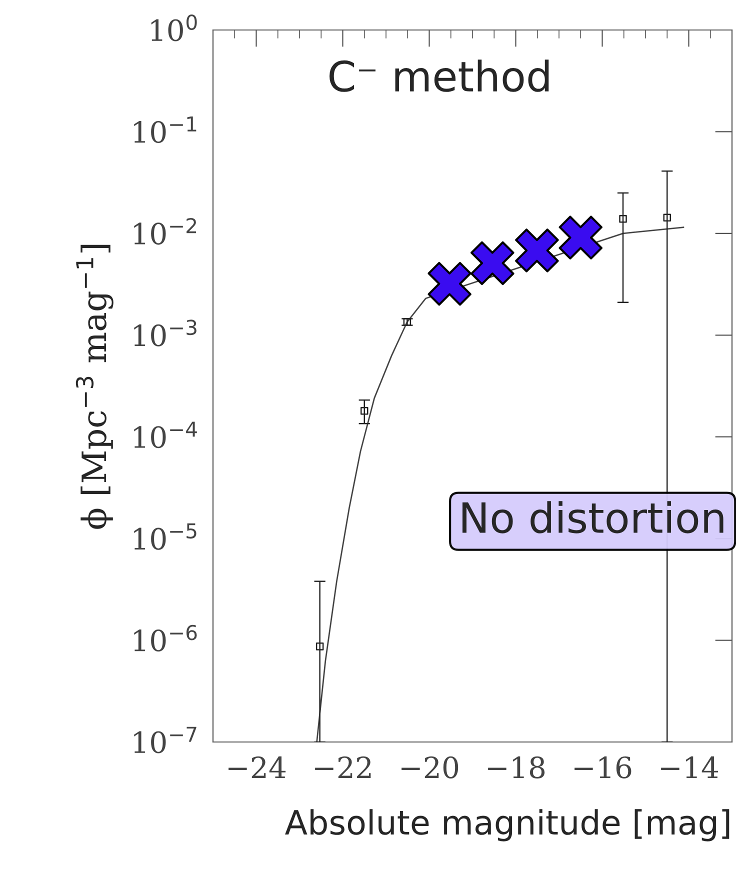 Image resolution: width=736 pixels, height=873 pixels. Describe the element at coordinates (507, 825) in the screenshot. I see `x-axis-title: Absolute magnitude [mag]` at that location.